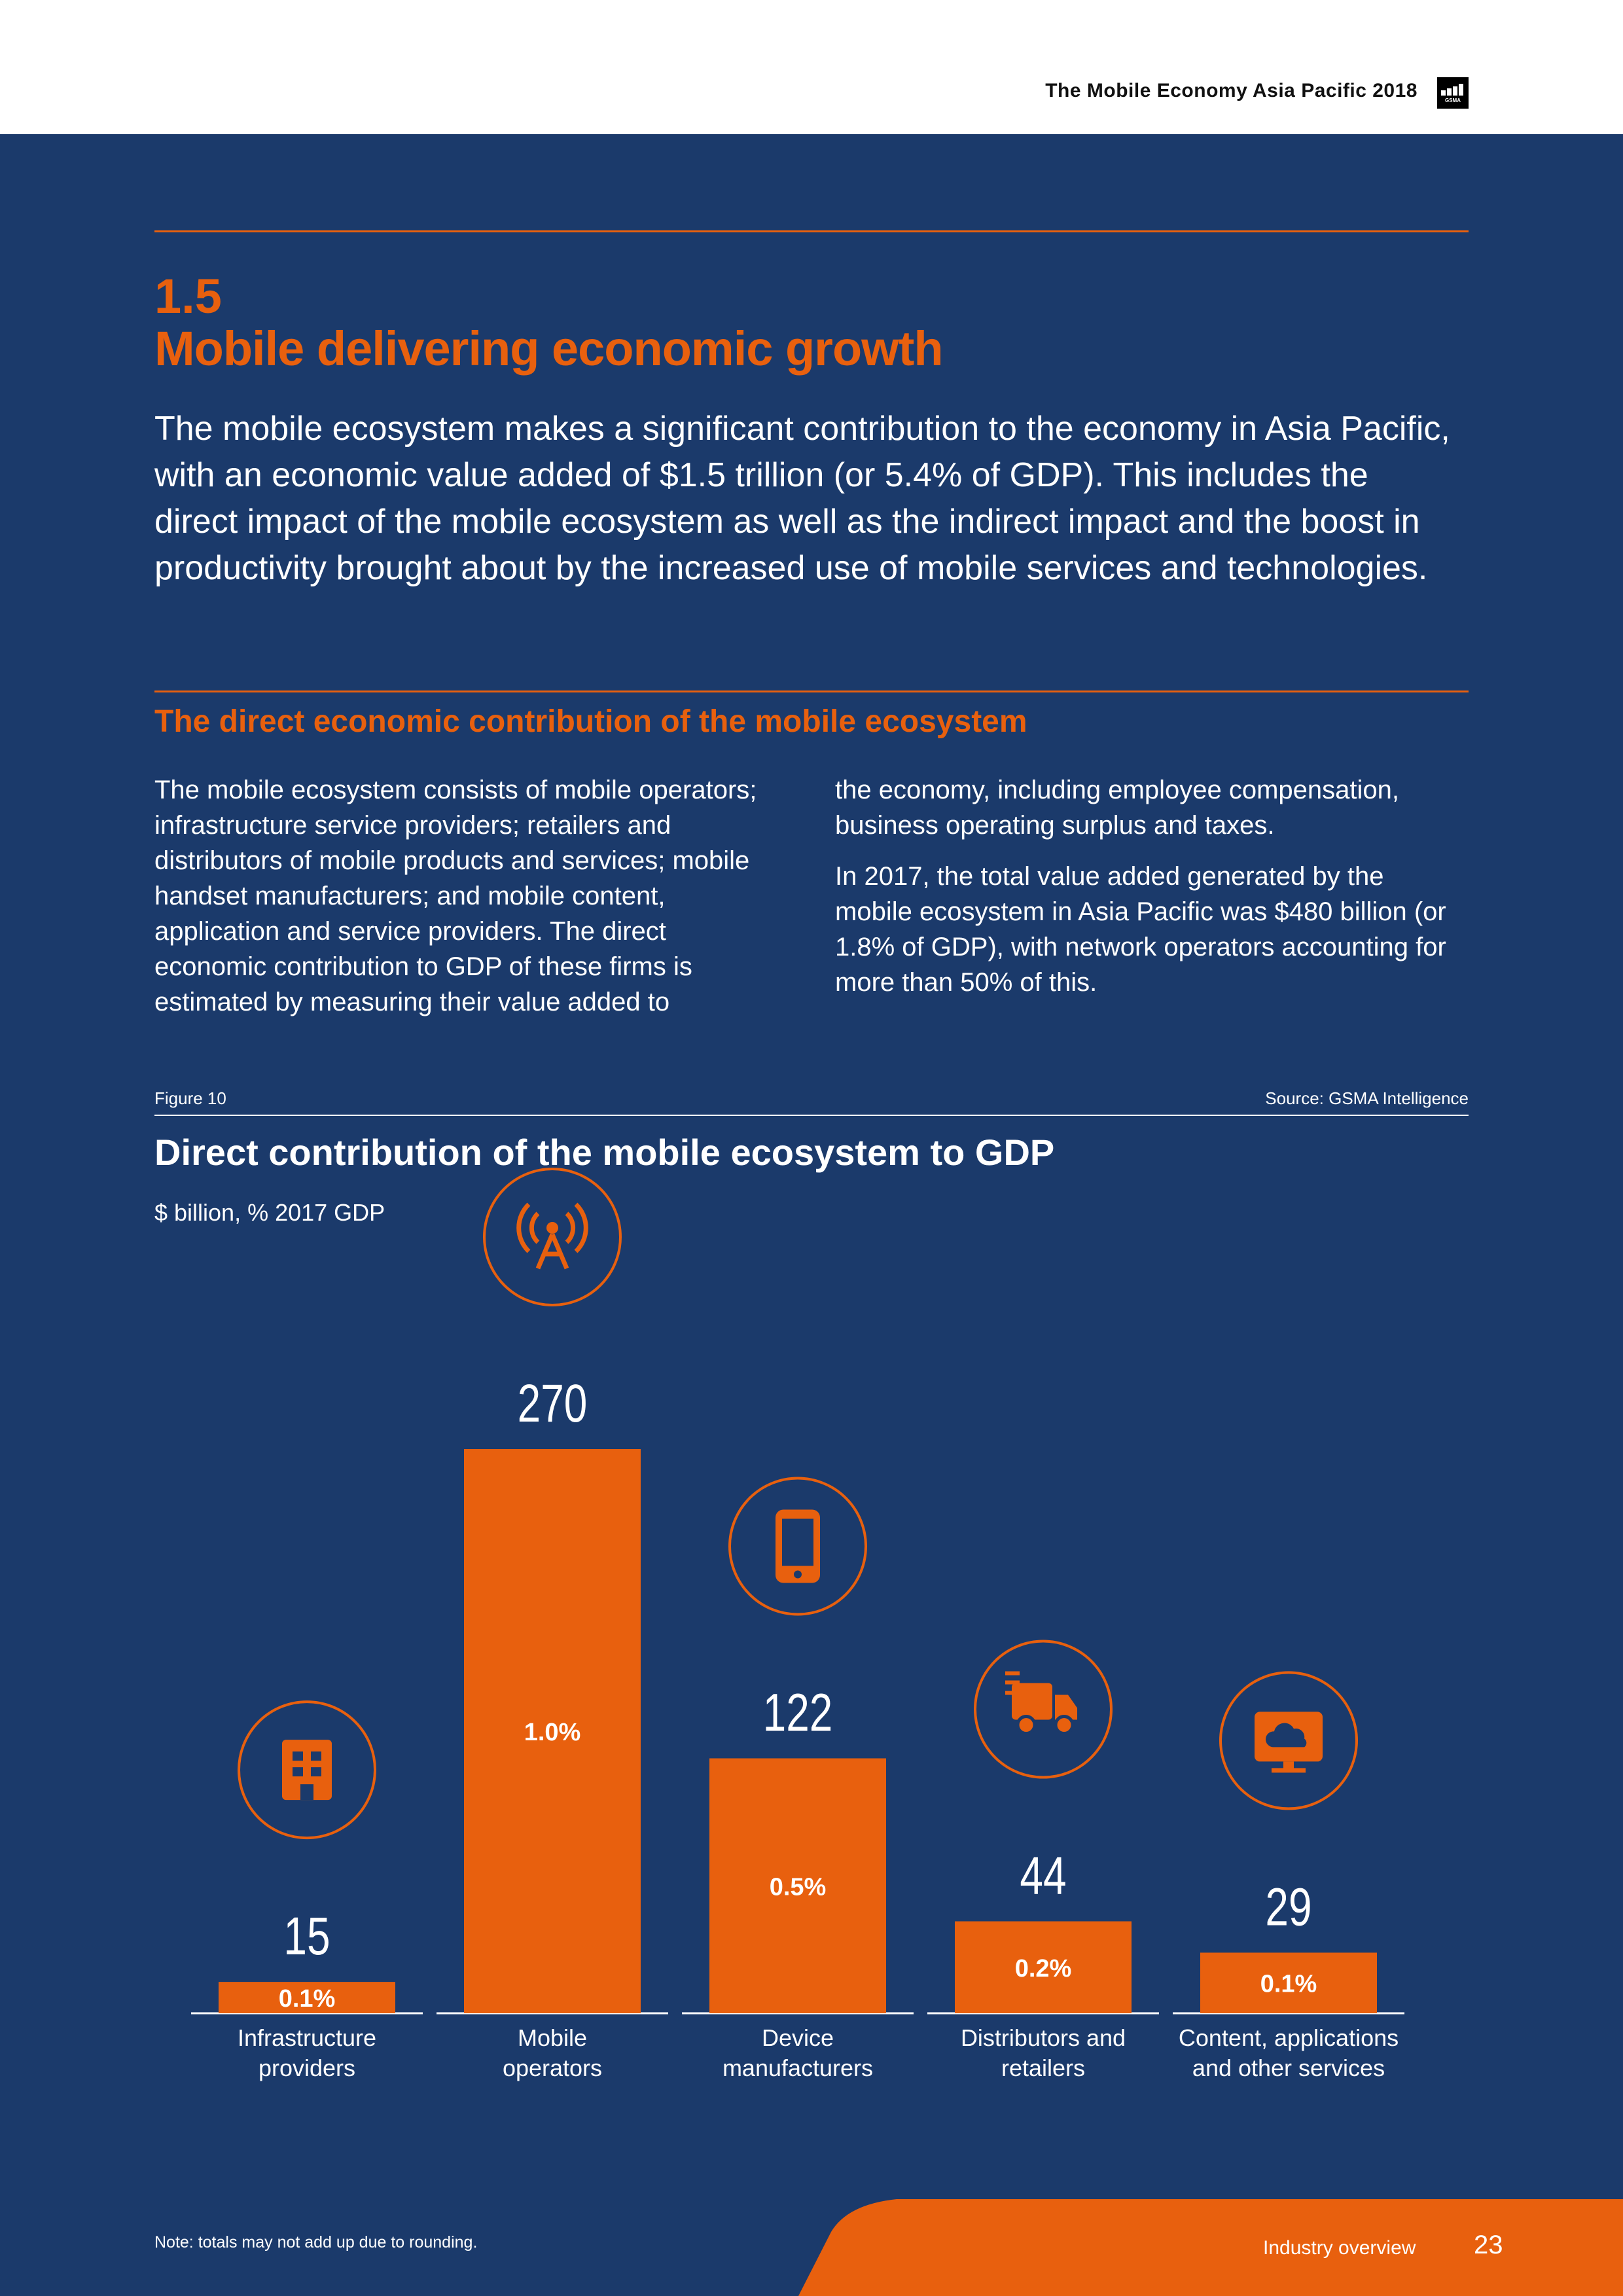 The height and width of the screenshot is (2296, 1623). I want to click on section-number: 1.5, so click(188, 296).